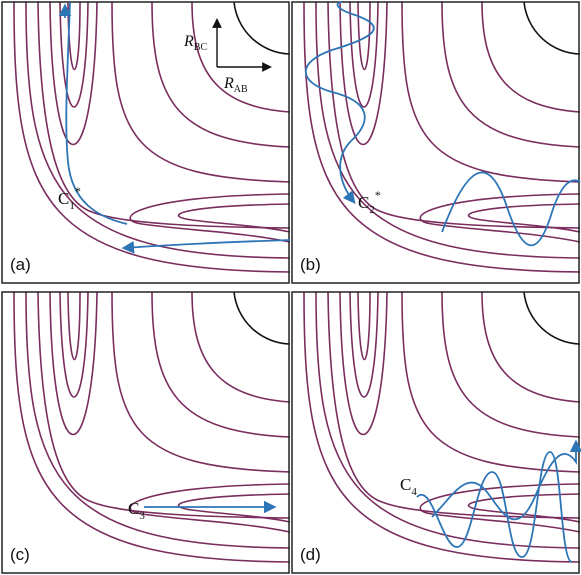 The image size is (581, 575). What do you see at coordinates (310, 264) in the screenshot?
I see `panel-label: (b)` at bounding box center [310, 264].